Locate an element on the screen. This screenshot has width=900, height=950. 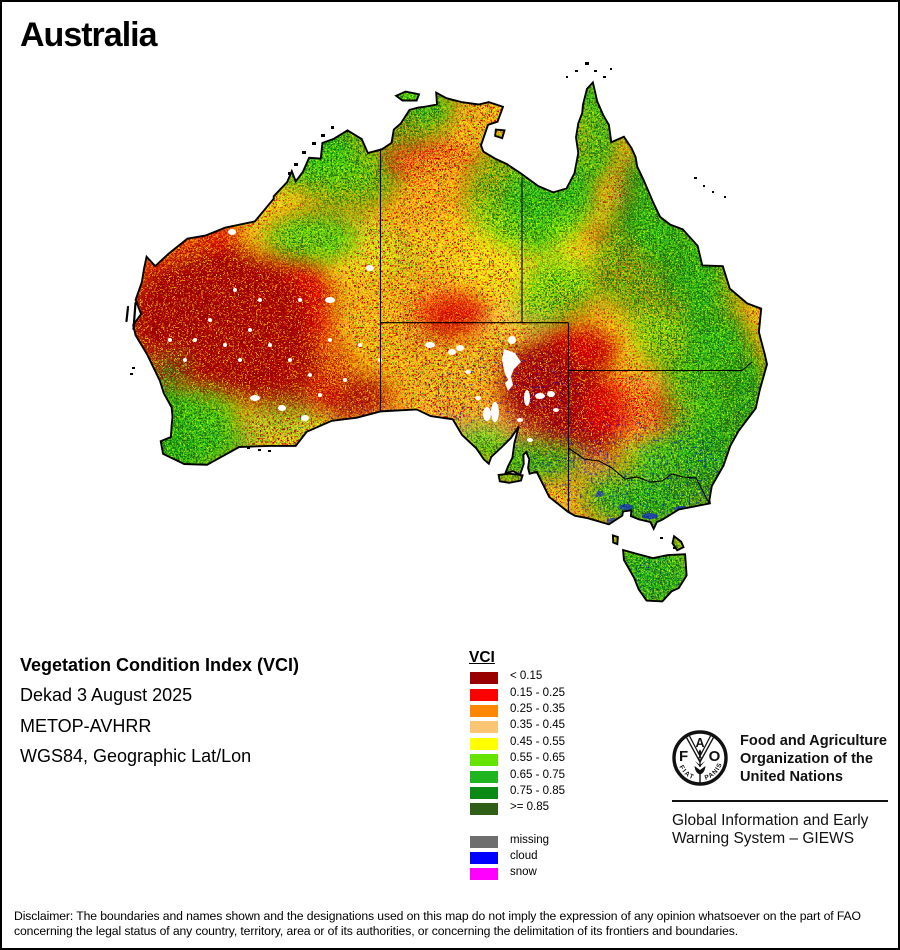
svg-text: O is located at coordinates (715, 756).